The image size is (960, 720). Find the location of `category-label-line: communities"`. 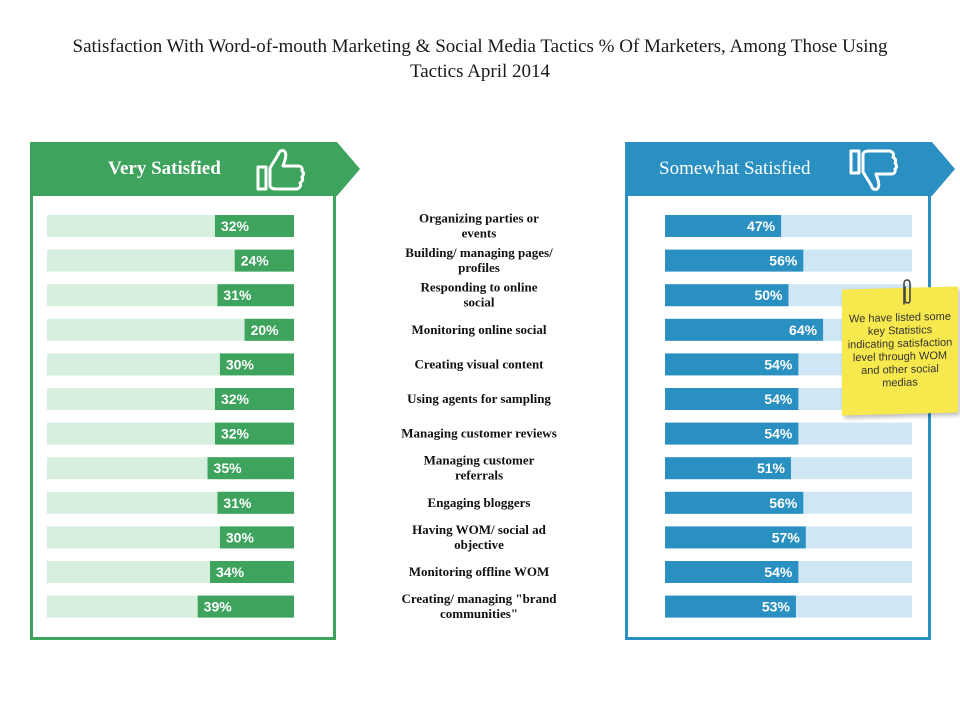

category-label-line: communities" is located at coordinates (479, 613).